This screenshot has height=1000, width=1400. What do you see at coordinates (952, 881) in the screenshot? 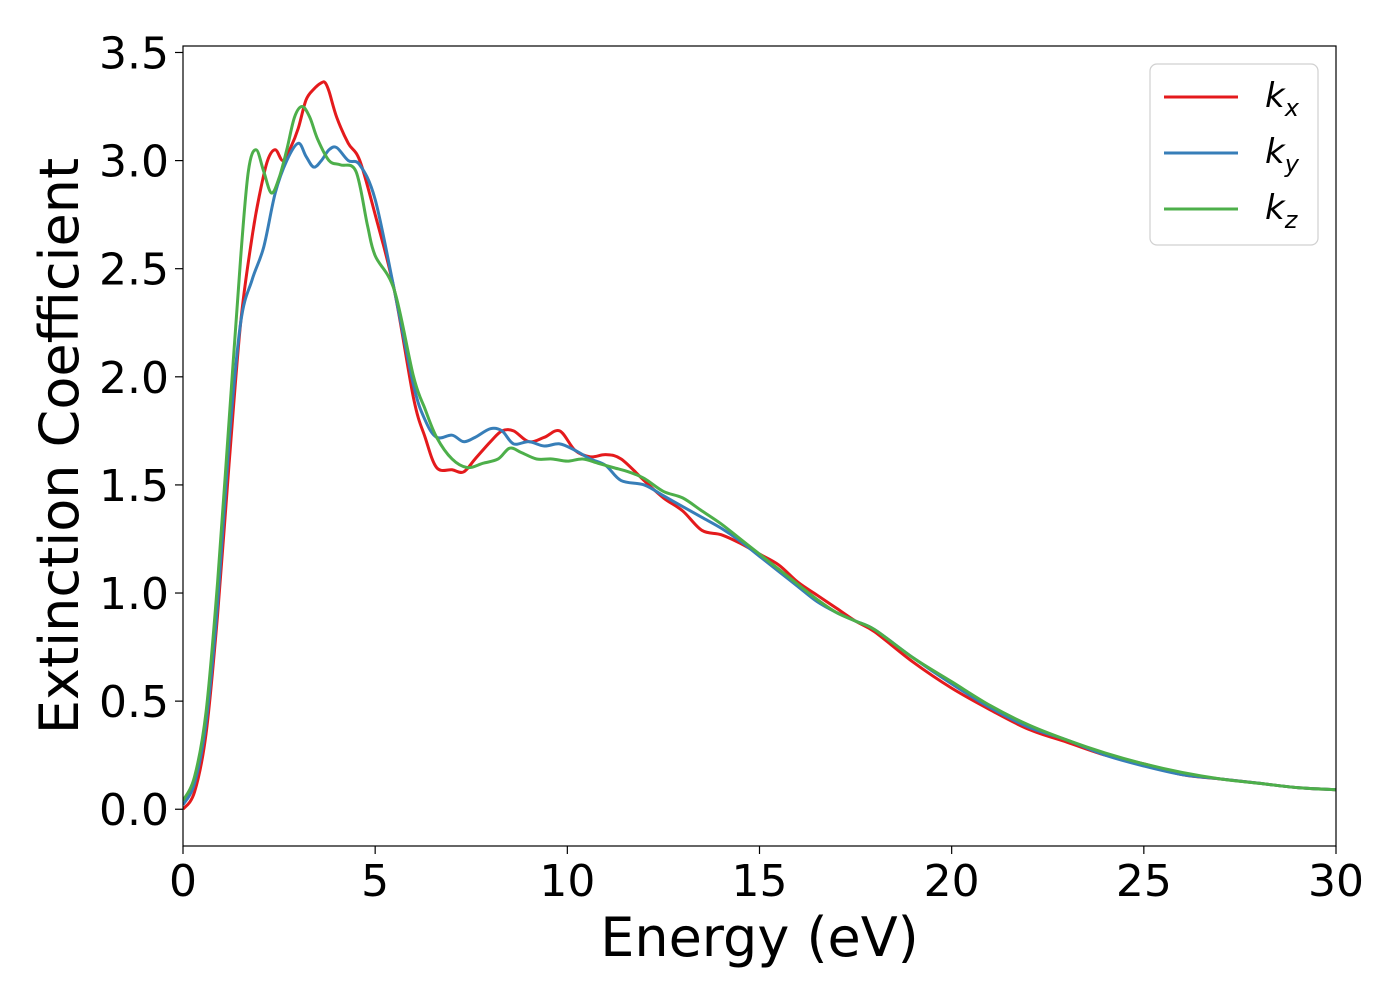
I see `x-tick-label: 20` at bounding box center [952, 881].